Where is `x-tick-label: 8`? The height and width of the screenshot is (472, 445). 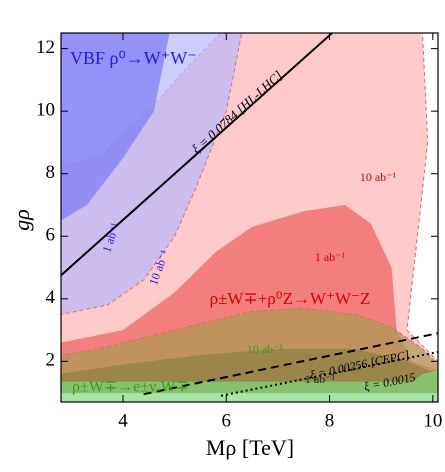 x-tick-label: 8 is located at coordinates (330, 420).